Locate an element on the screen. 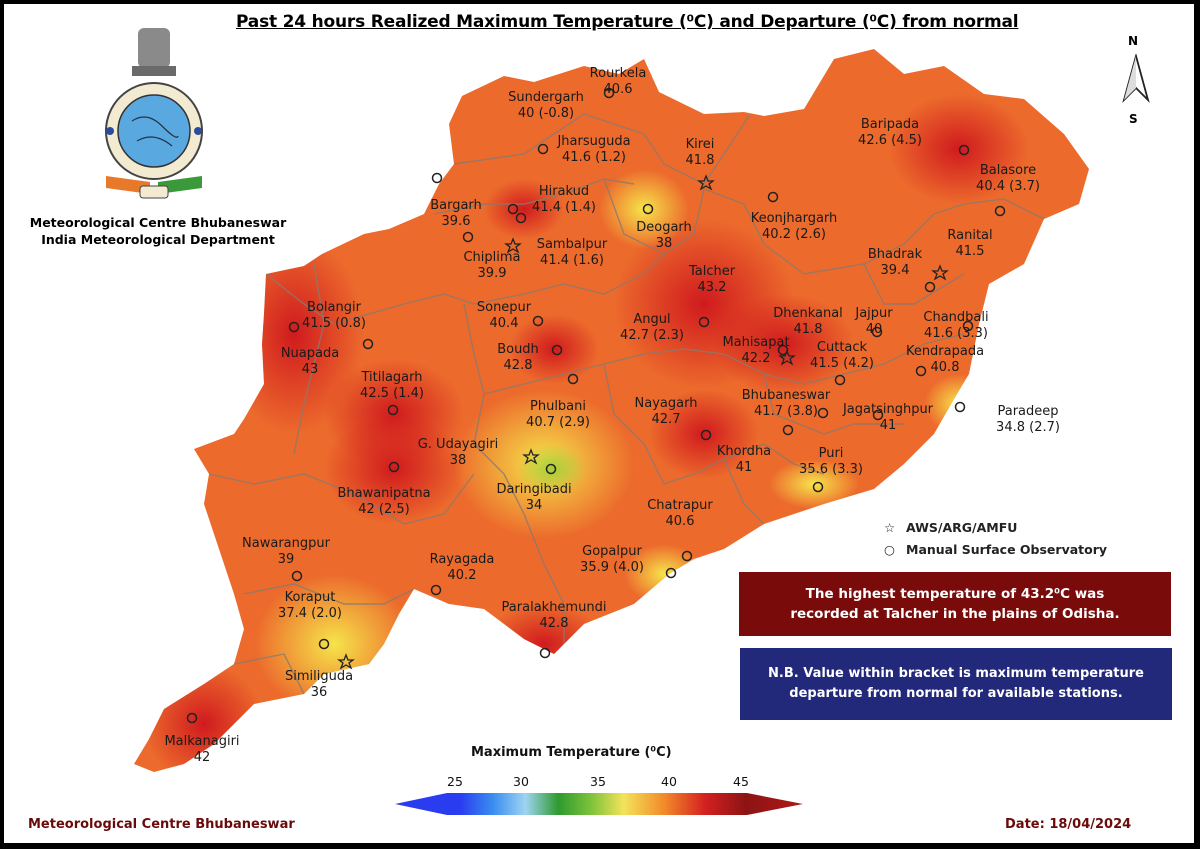 Image resolution: width=1200 pixels, height=849 pixels. station-bargarh: Bargarh 39.6 is located at coordinates (456, 213).